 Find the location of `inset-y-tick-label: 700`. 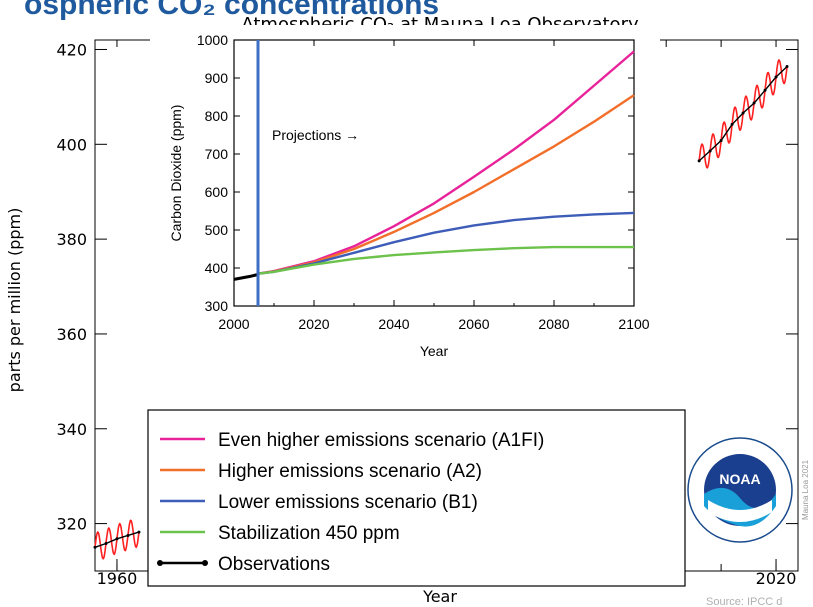

inset-y-tick-label: 700 is located at coordinates (217, 154).